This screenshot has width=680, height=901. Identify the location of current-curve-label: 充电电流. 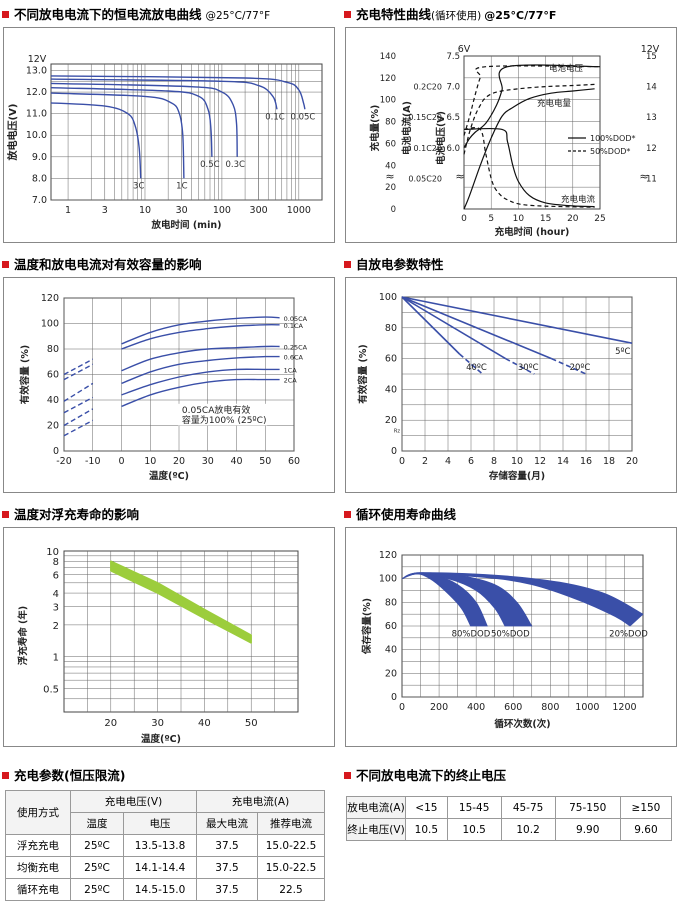
(578, 199).